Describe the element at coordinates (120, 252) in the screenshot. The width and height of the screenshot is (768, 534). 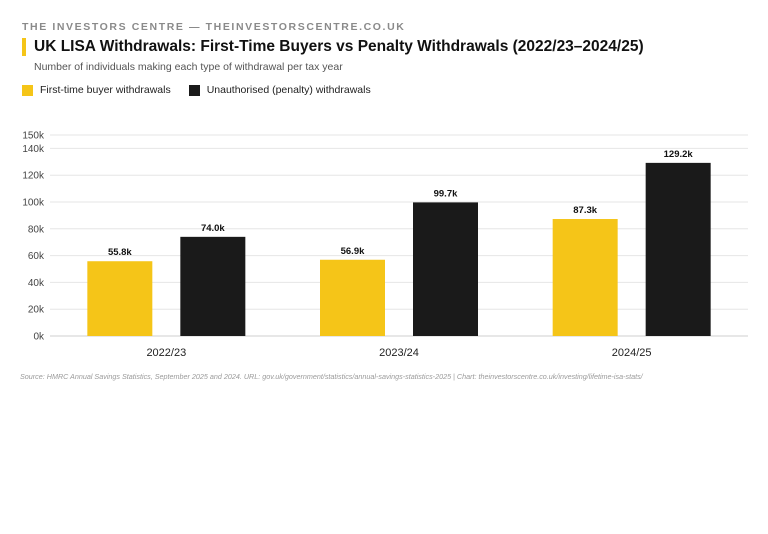
I see `data-label: 55.8k` at that location.